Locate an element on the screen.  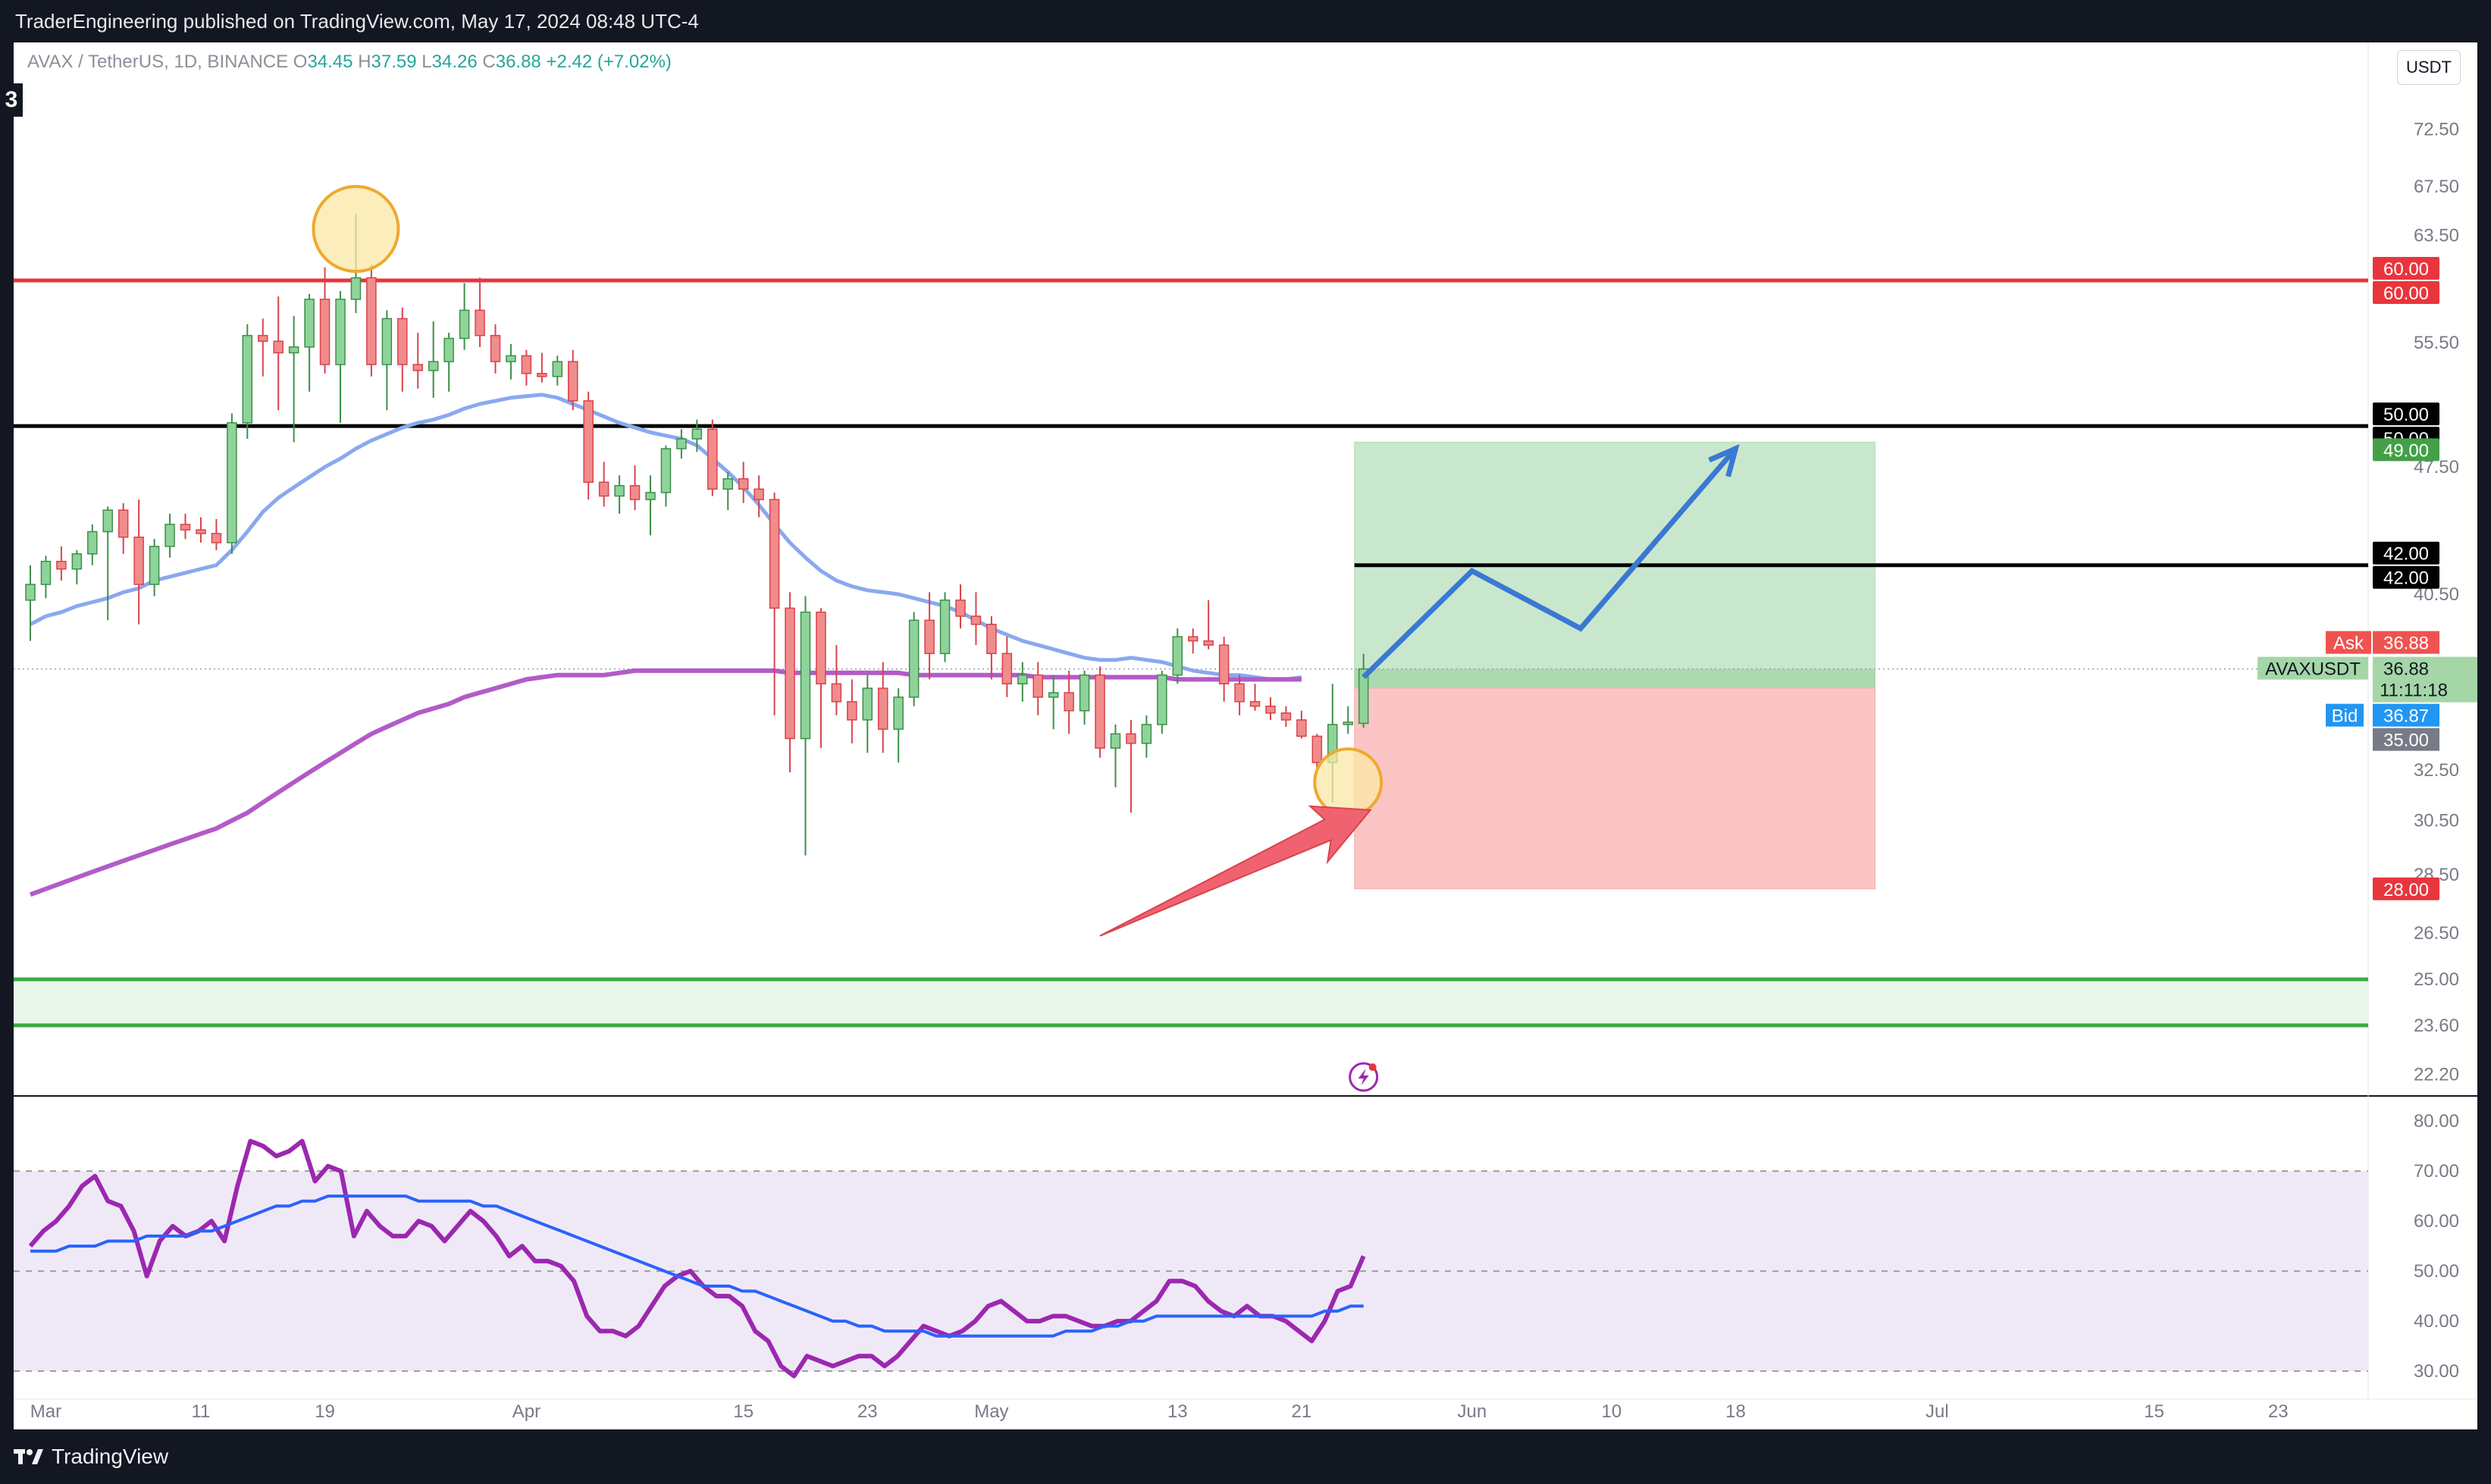
open-value: 34.45 is located at coordinates (330, 62).